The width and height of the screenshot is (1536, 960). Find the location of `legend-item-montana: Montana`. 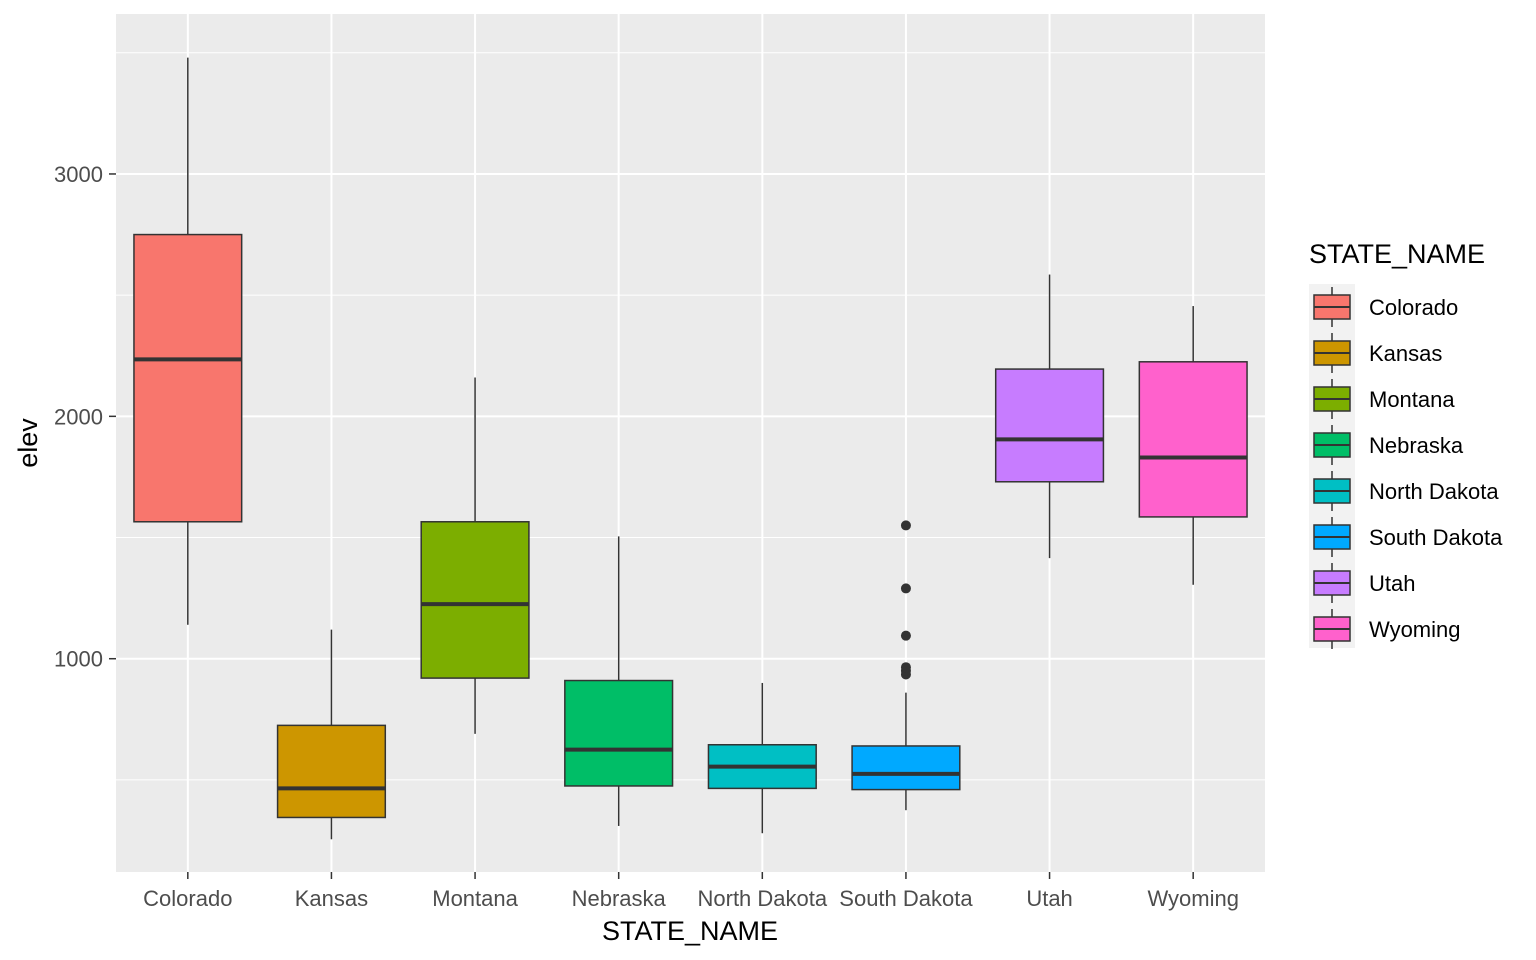

legend-item-montana: Montana is located at coordinates (1384, 399).